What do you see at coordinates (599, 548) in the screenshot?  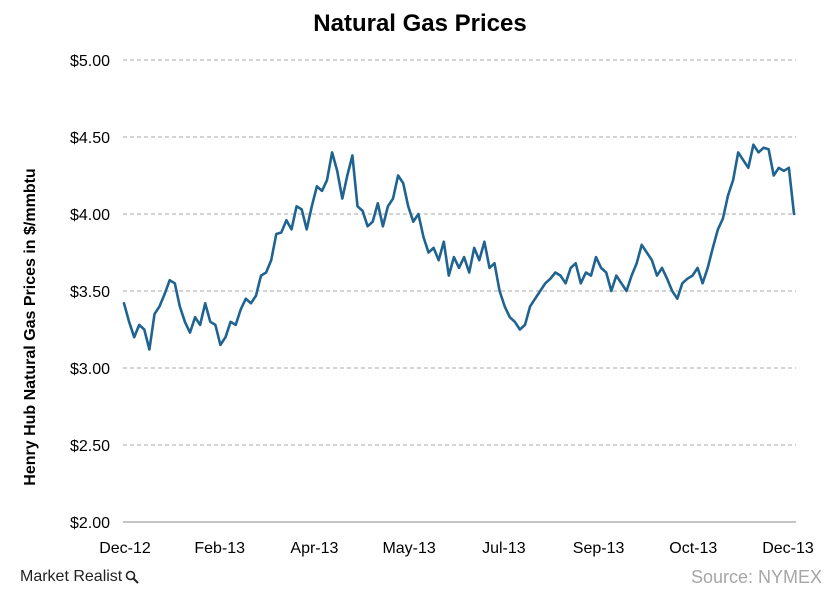 I see `x-tick-label: Sep-13` at bounding box center [599, 548].